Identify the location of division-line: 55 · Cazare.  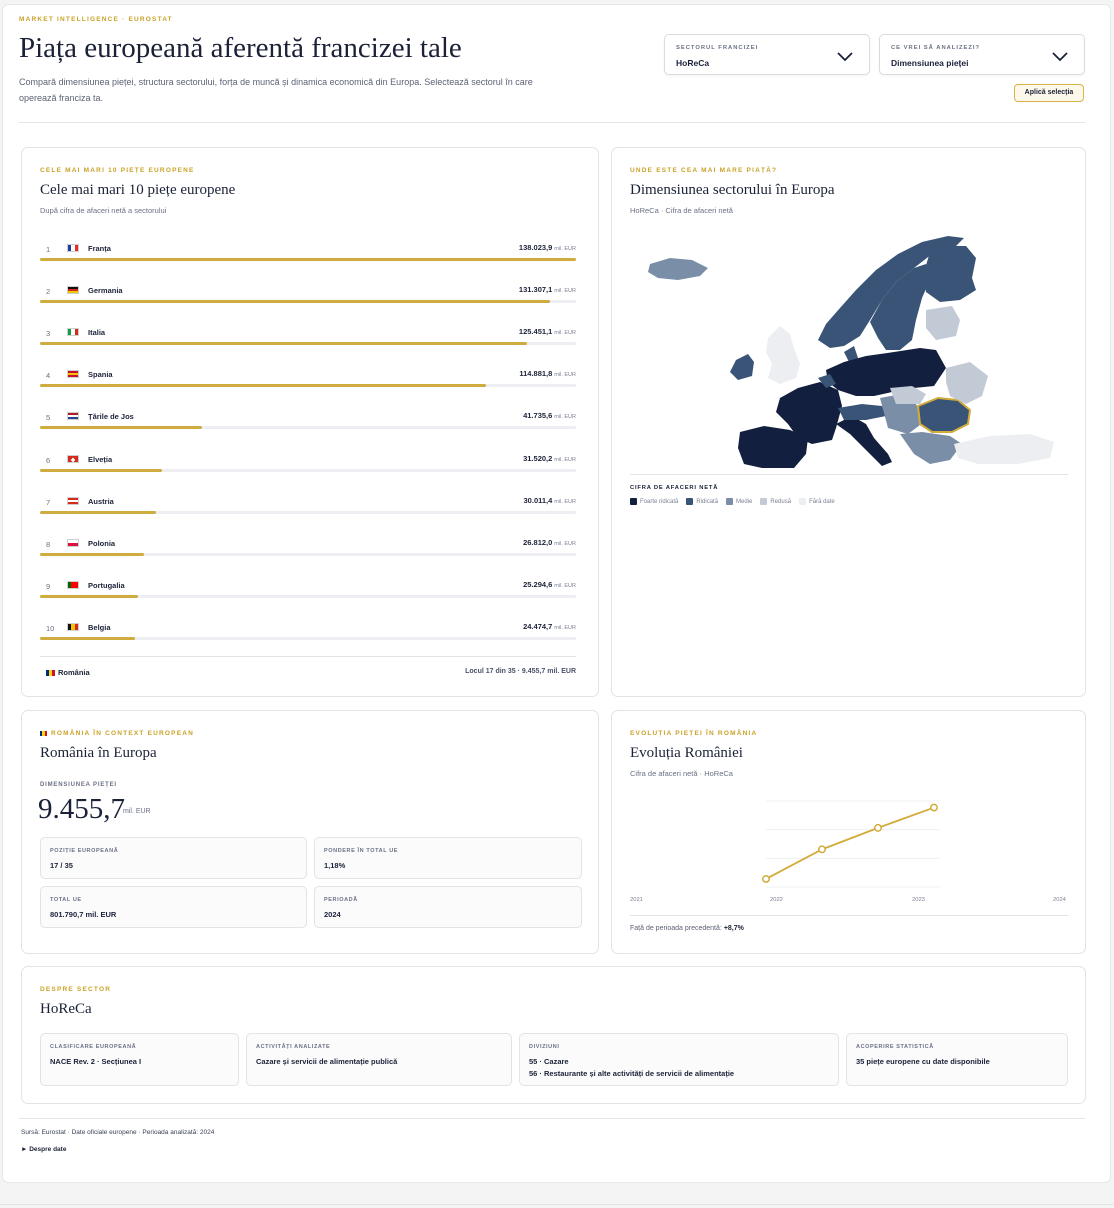
(549, 1061).